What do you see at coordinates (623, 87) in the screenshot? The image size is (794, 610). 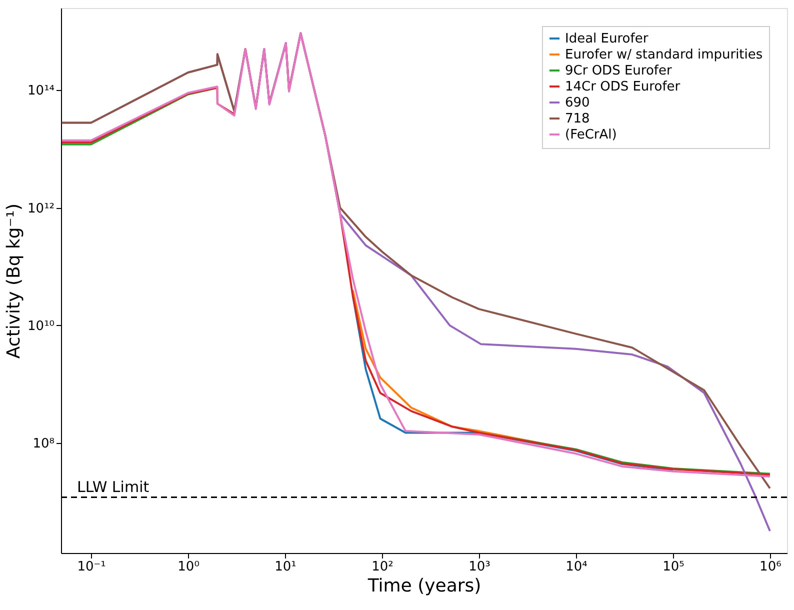 I see `legend-label: 14Cr ODS Eurofer` at bounding box center [623, 87].